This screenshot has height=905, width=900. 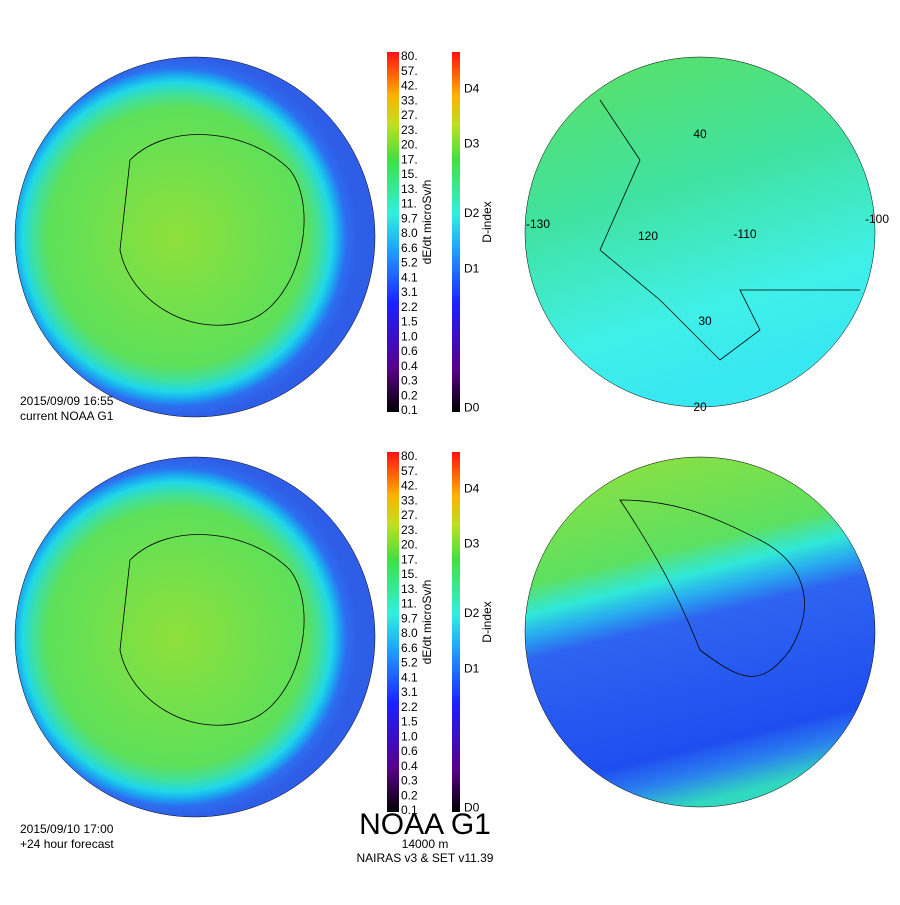 What do you see at coordinates (538, 224) in the screenshot?
I see `map-label: -130` at bounding box center [538, 224].